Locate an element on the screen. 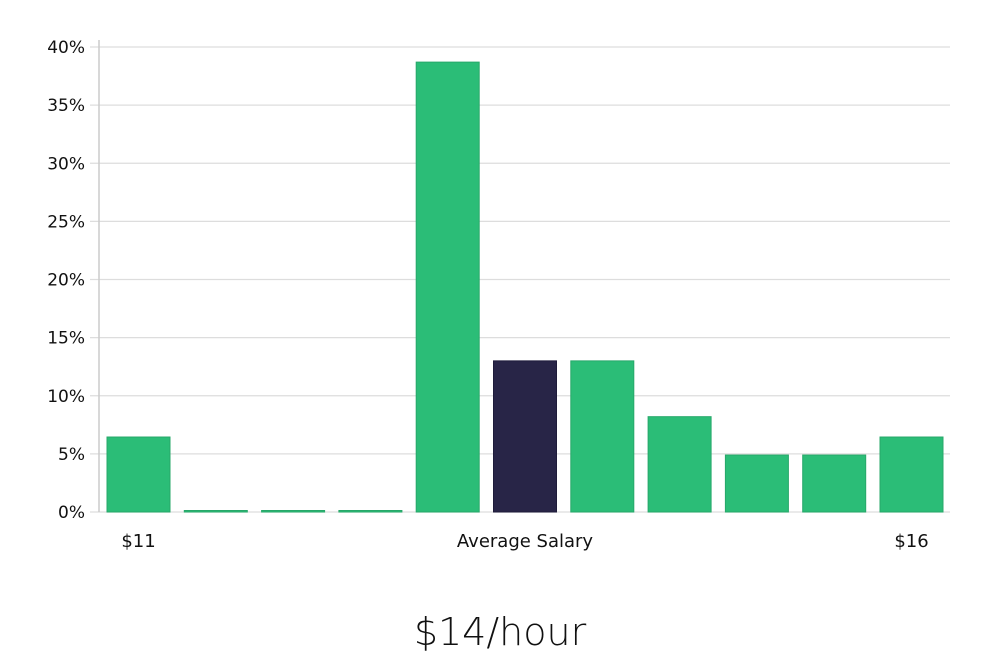 The width and height of the screenshot is (1000, 660). x-axis-label: $16 is located at coordinates (911, 541).